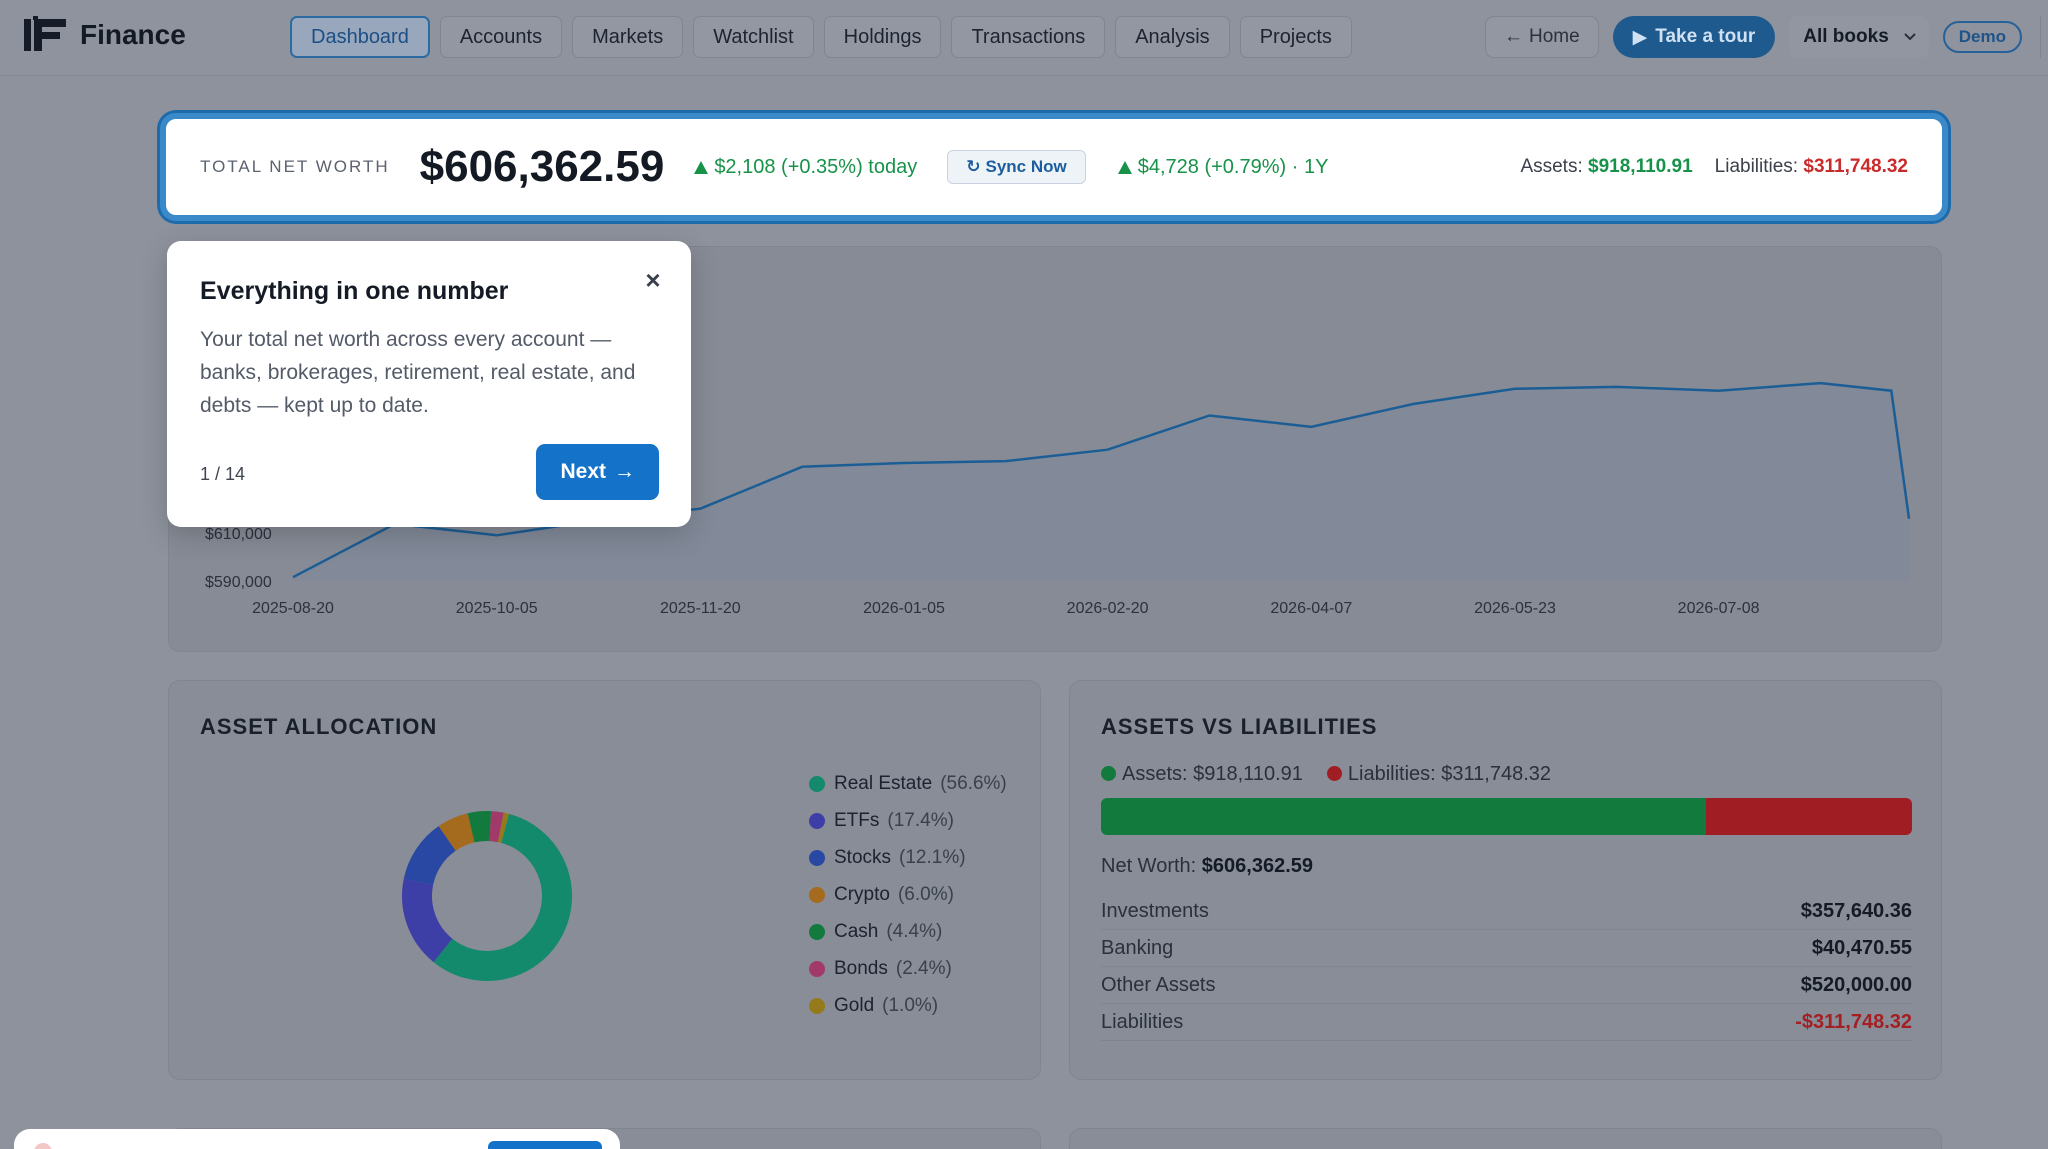 The width and height of the screenshot is (2048, 1149). What do you see at coordinates (1809, 816) in the screenshot?
I see `liabilities-bar-segment` at bounding box center [1809, 816].